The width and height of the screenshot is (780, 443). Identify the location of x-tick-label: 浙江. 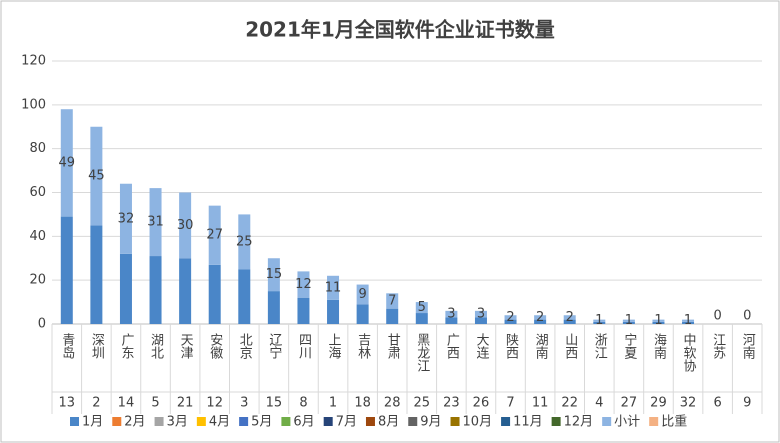
(600, 346).